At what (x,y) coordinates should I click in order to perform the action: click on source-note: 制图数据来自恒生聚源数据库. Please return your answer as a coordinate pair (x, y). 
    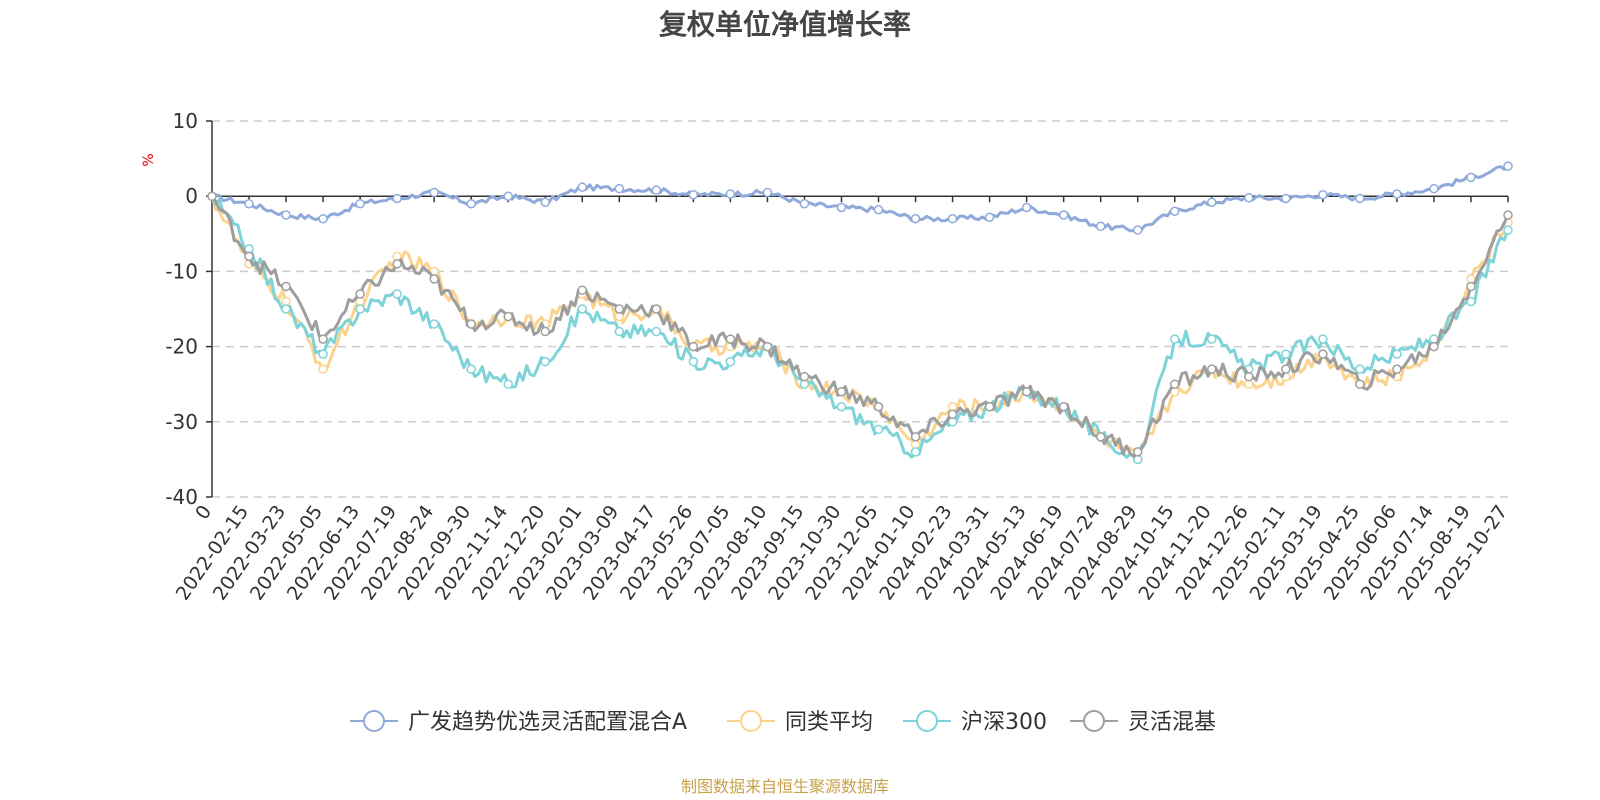
    Looking at the image, I should click on (785, 786).